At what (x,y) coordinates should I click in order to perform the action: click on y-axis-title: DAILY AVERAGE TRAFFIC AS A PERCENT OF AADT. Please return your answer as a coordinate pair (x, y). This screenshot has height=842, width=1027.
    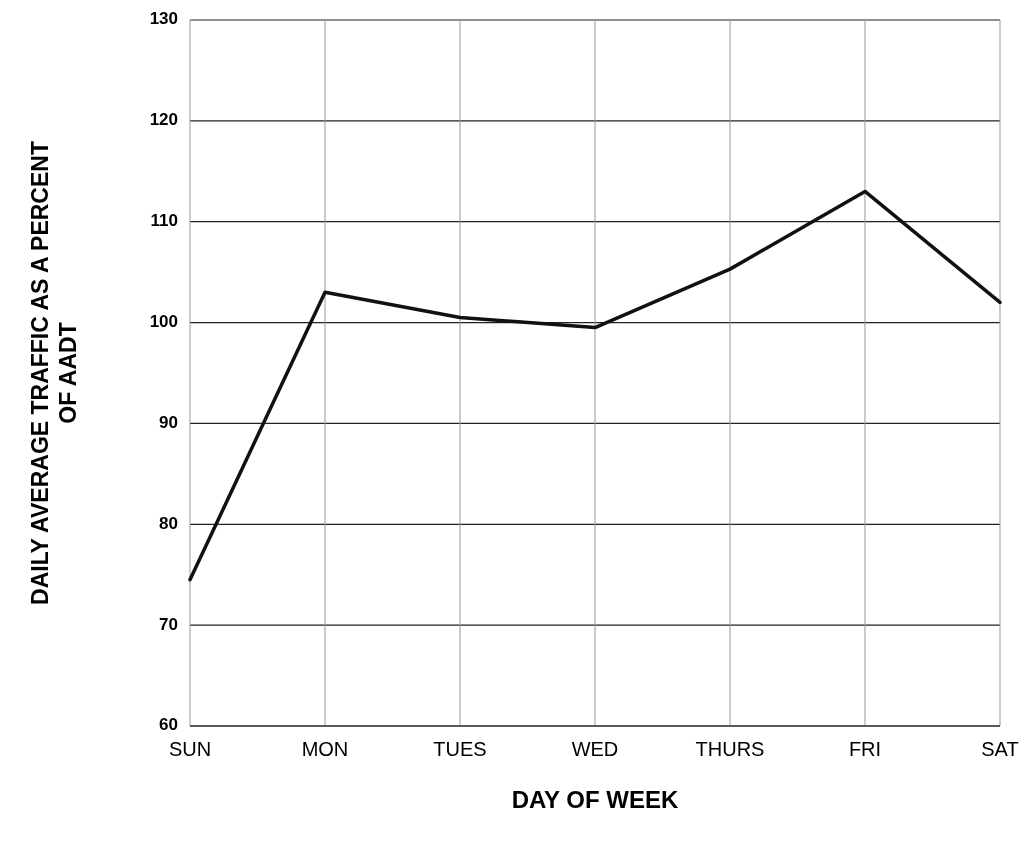
    Looking at the image, I should click on (54, 373).